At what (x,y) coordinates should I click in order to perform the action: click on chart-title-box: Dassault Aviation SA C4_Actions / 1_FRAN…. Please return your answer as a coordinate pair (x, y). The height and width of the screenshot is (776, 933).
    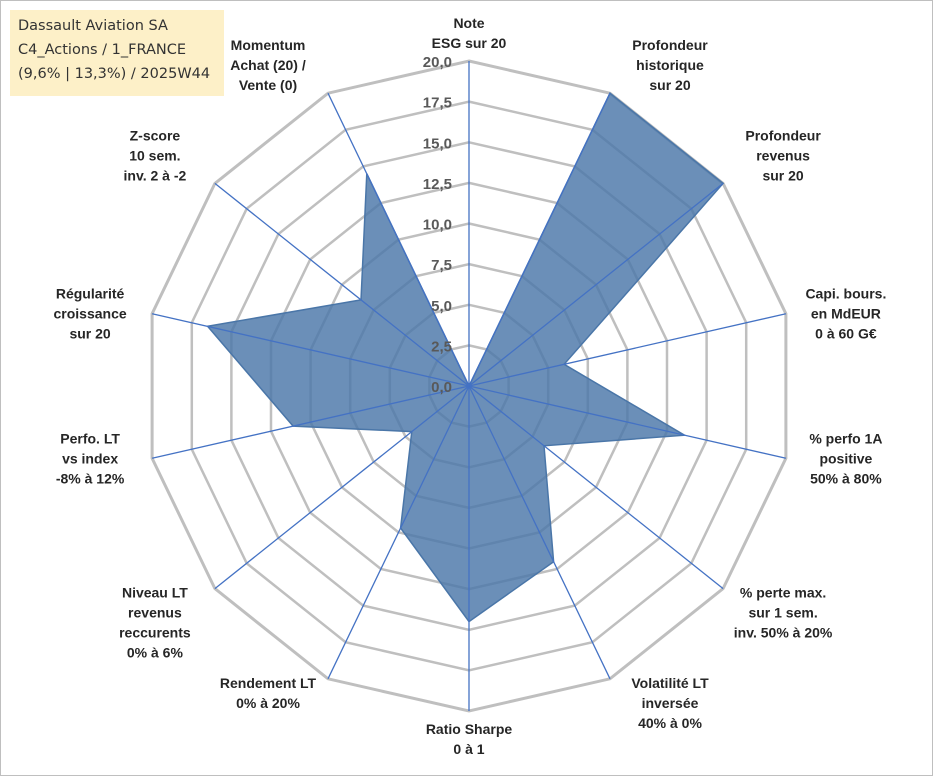
    Looking at the image, I should click on (117, 53).